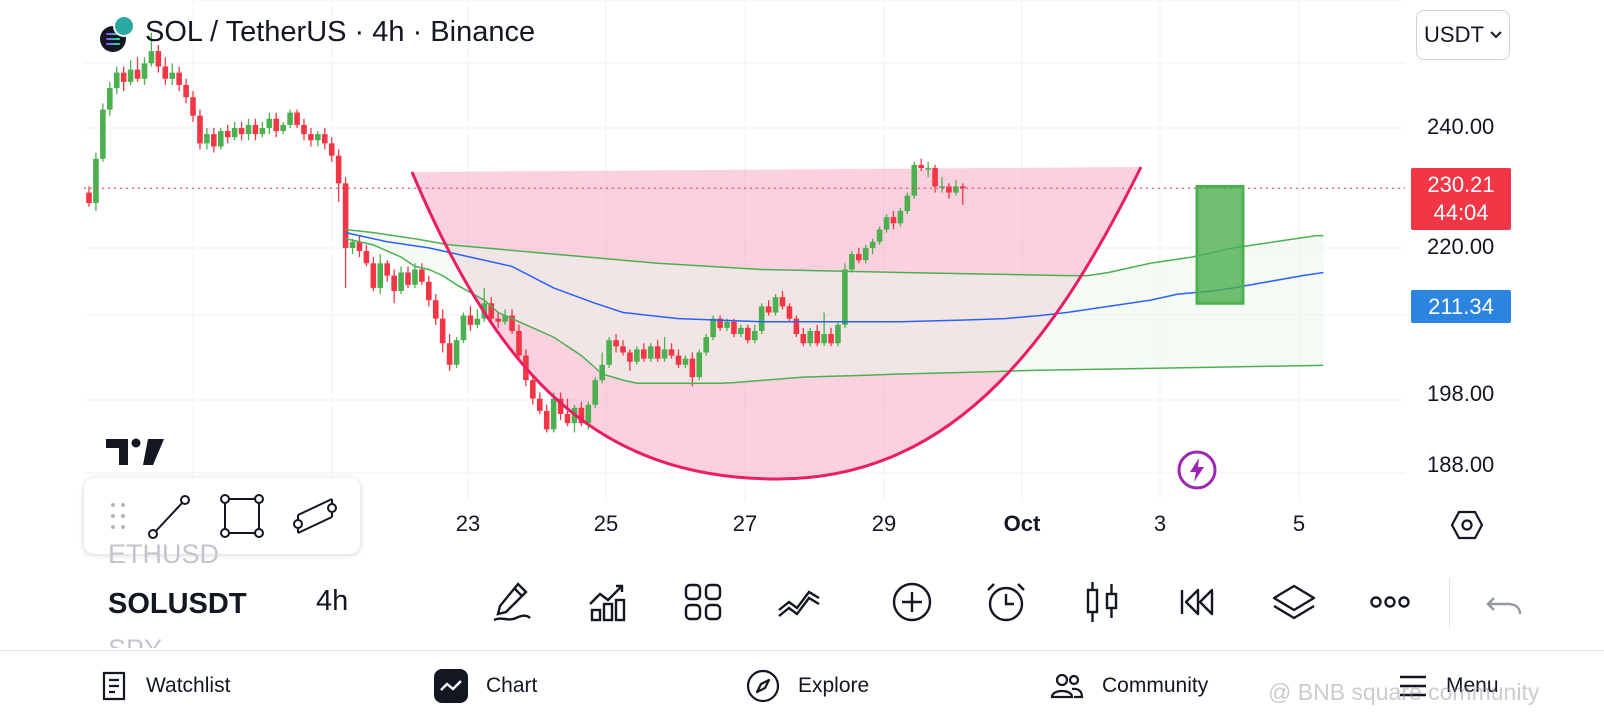 Image resolution: width=1604 pixels, height=721 pixels. I want to click on toolbar-divider, so click(1449, 603).